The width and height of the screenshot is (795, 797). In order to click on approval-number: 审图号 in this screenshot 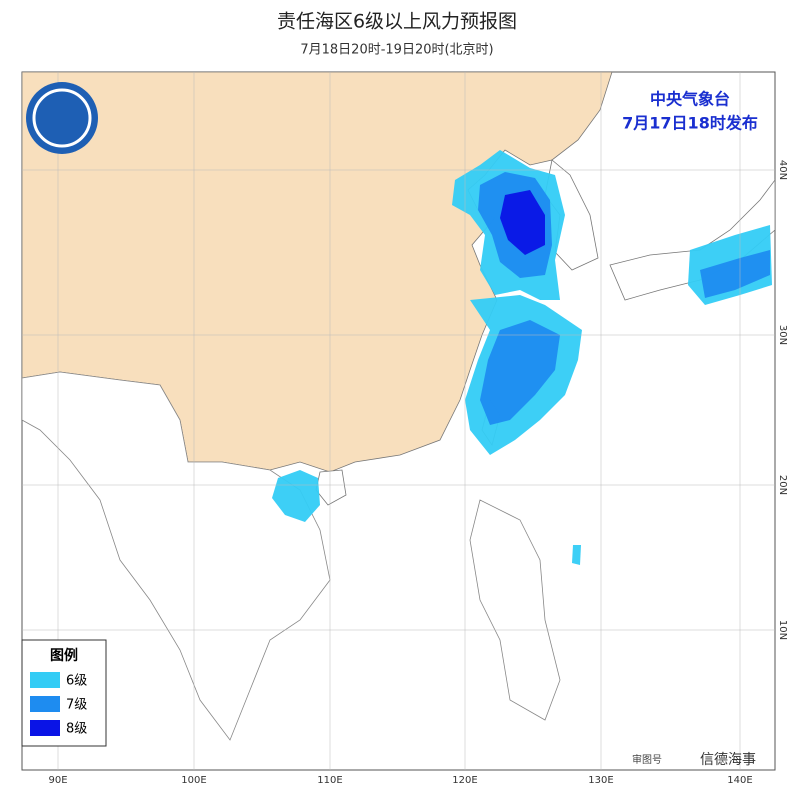, I will do `click(647, 759)`.